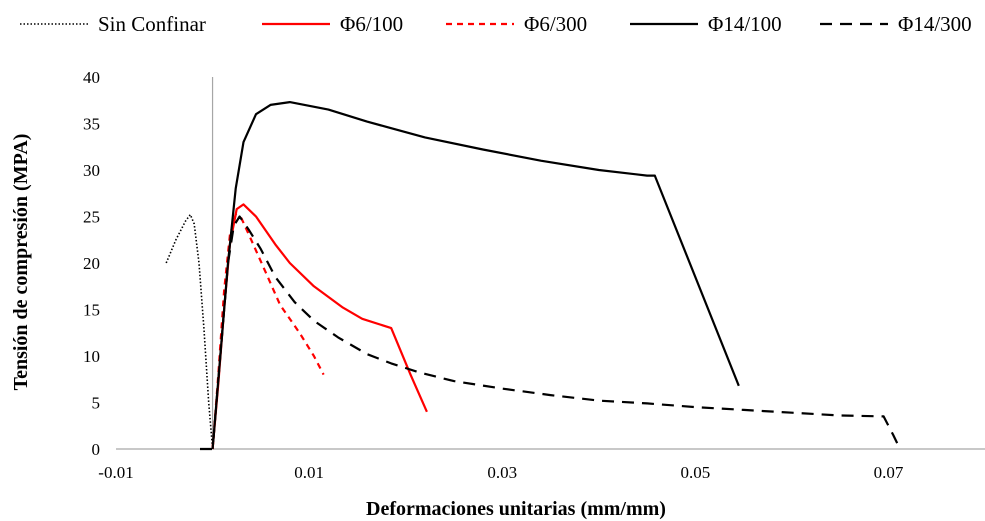 The height and width of the screenshot is (521, 985). Describe the element at coordinates (152, 24) in the screenshot. I see `legend-label: Sin Confinar` at that location.